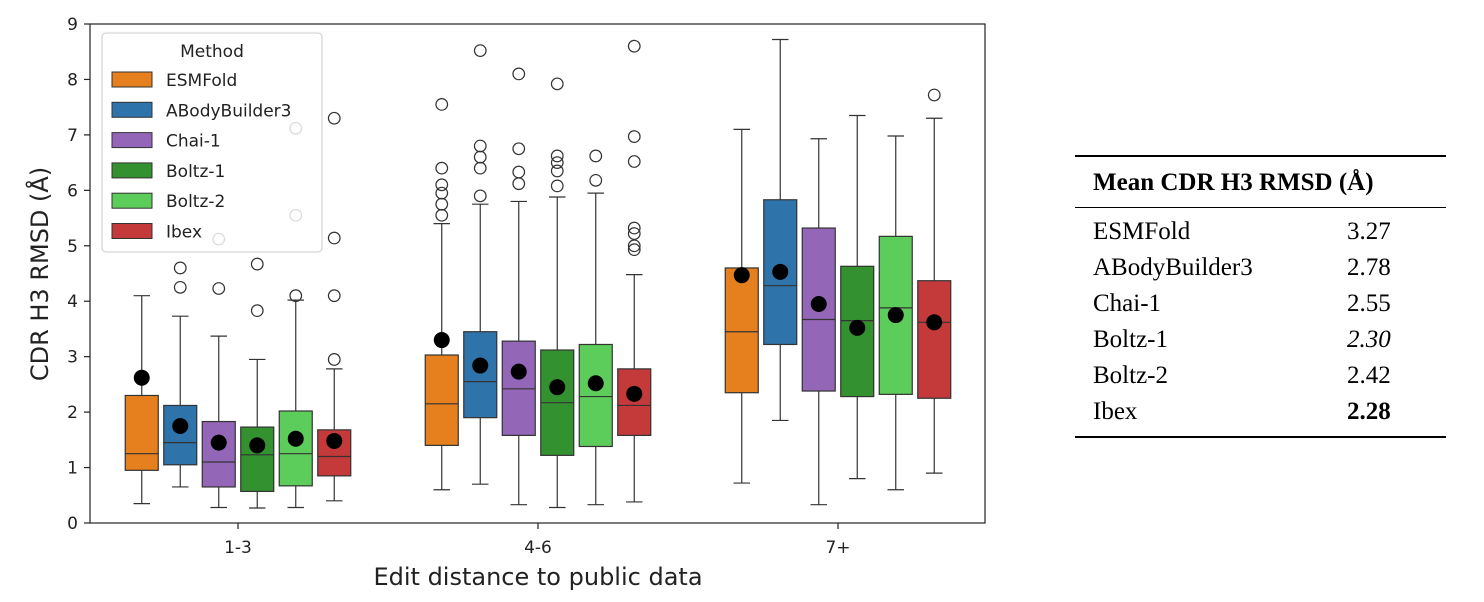 The image size is (1484, 602). Describe the element at coordinates (1142, 231) in the screenshot. I see `method-name: ESMFold` at that location.